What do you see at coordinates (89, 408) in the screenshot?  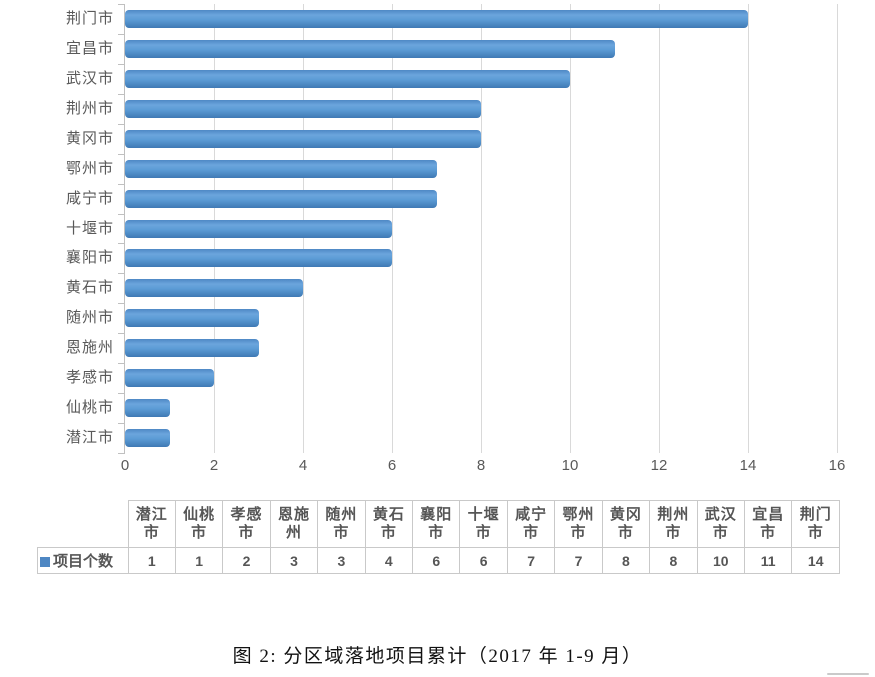 I see `category-label: 仙桃市` at bounding box center [89, 408].